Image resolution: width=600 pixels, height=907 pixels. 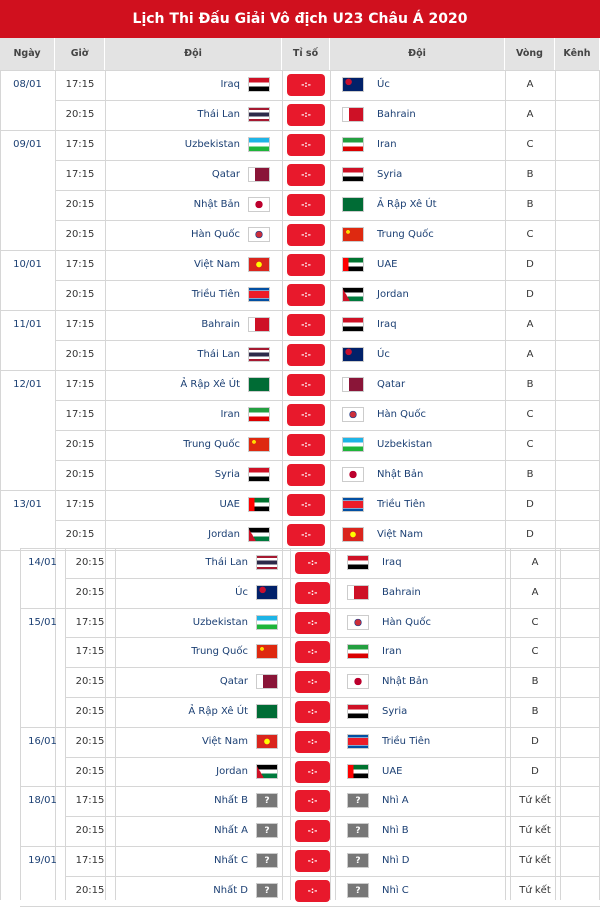 I want to click on home-team: Iraq, so click(x=230, y=84).